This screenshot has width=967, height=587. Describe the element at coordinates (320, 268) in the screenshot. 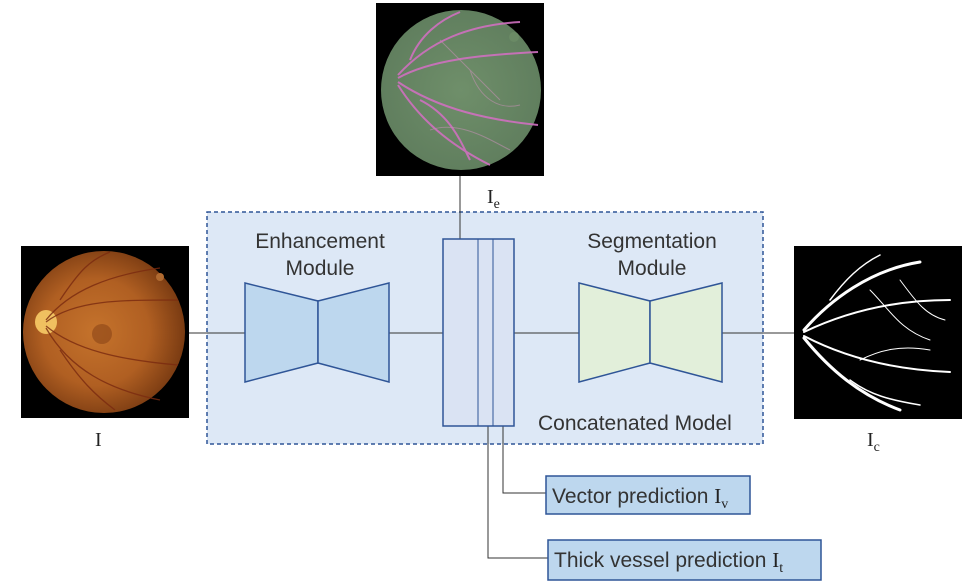

I see `enhancement-label-line2: Module` at that location.